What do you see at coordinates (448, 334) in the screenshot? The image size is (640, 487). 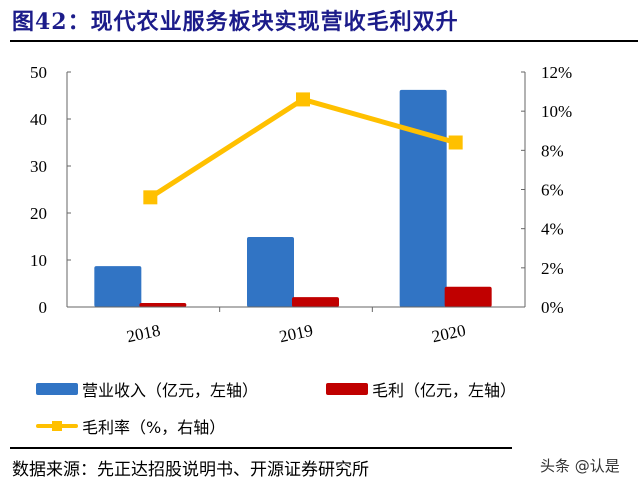 I see `x-axis-tick-label: 2020` at bounding box center [448, 334].